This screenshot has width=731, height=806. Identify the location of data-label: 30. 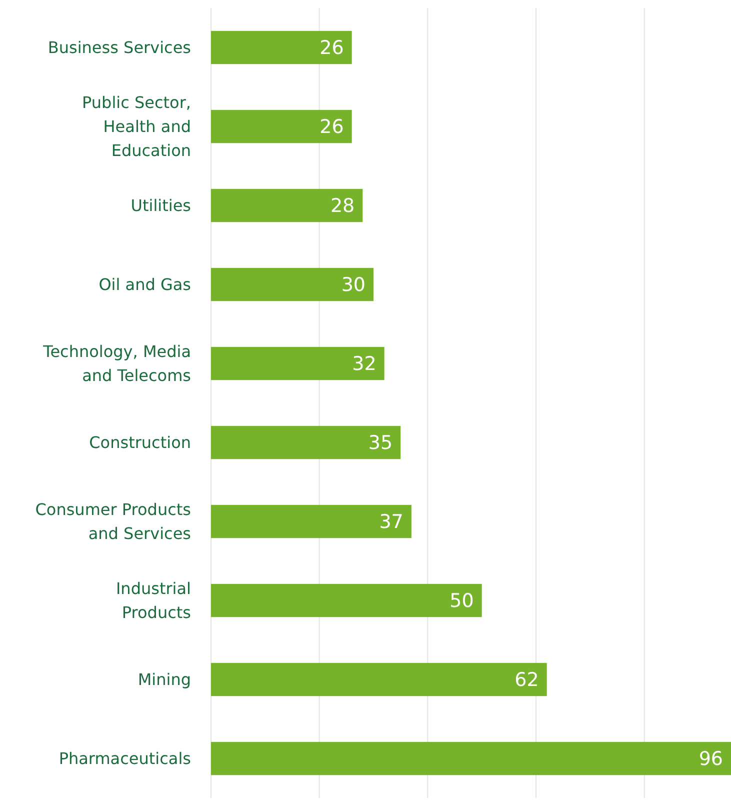
(353, 285).